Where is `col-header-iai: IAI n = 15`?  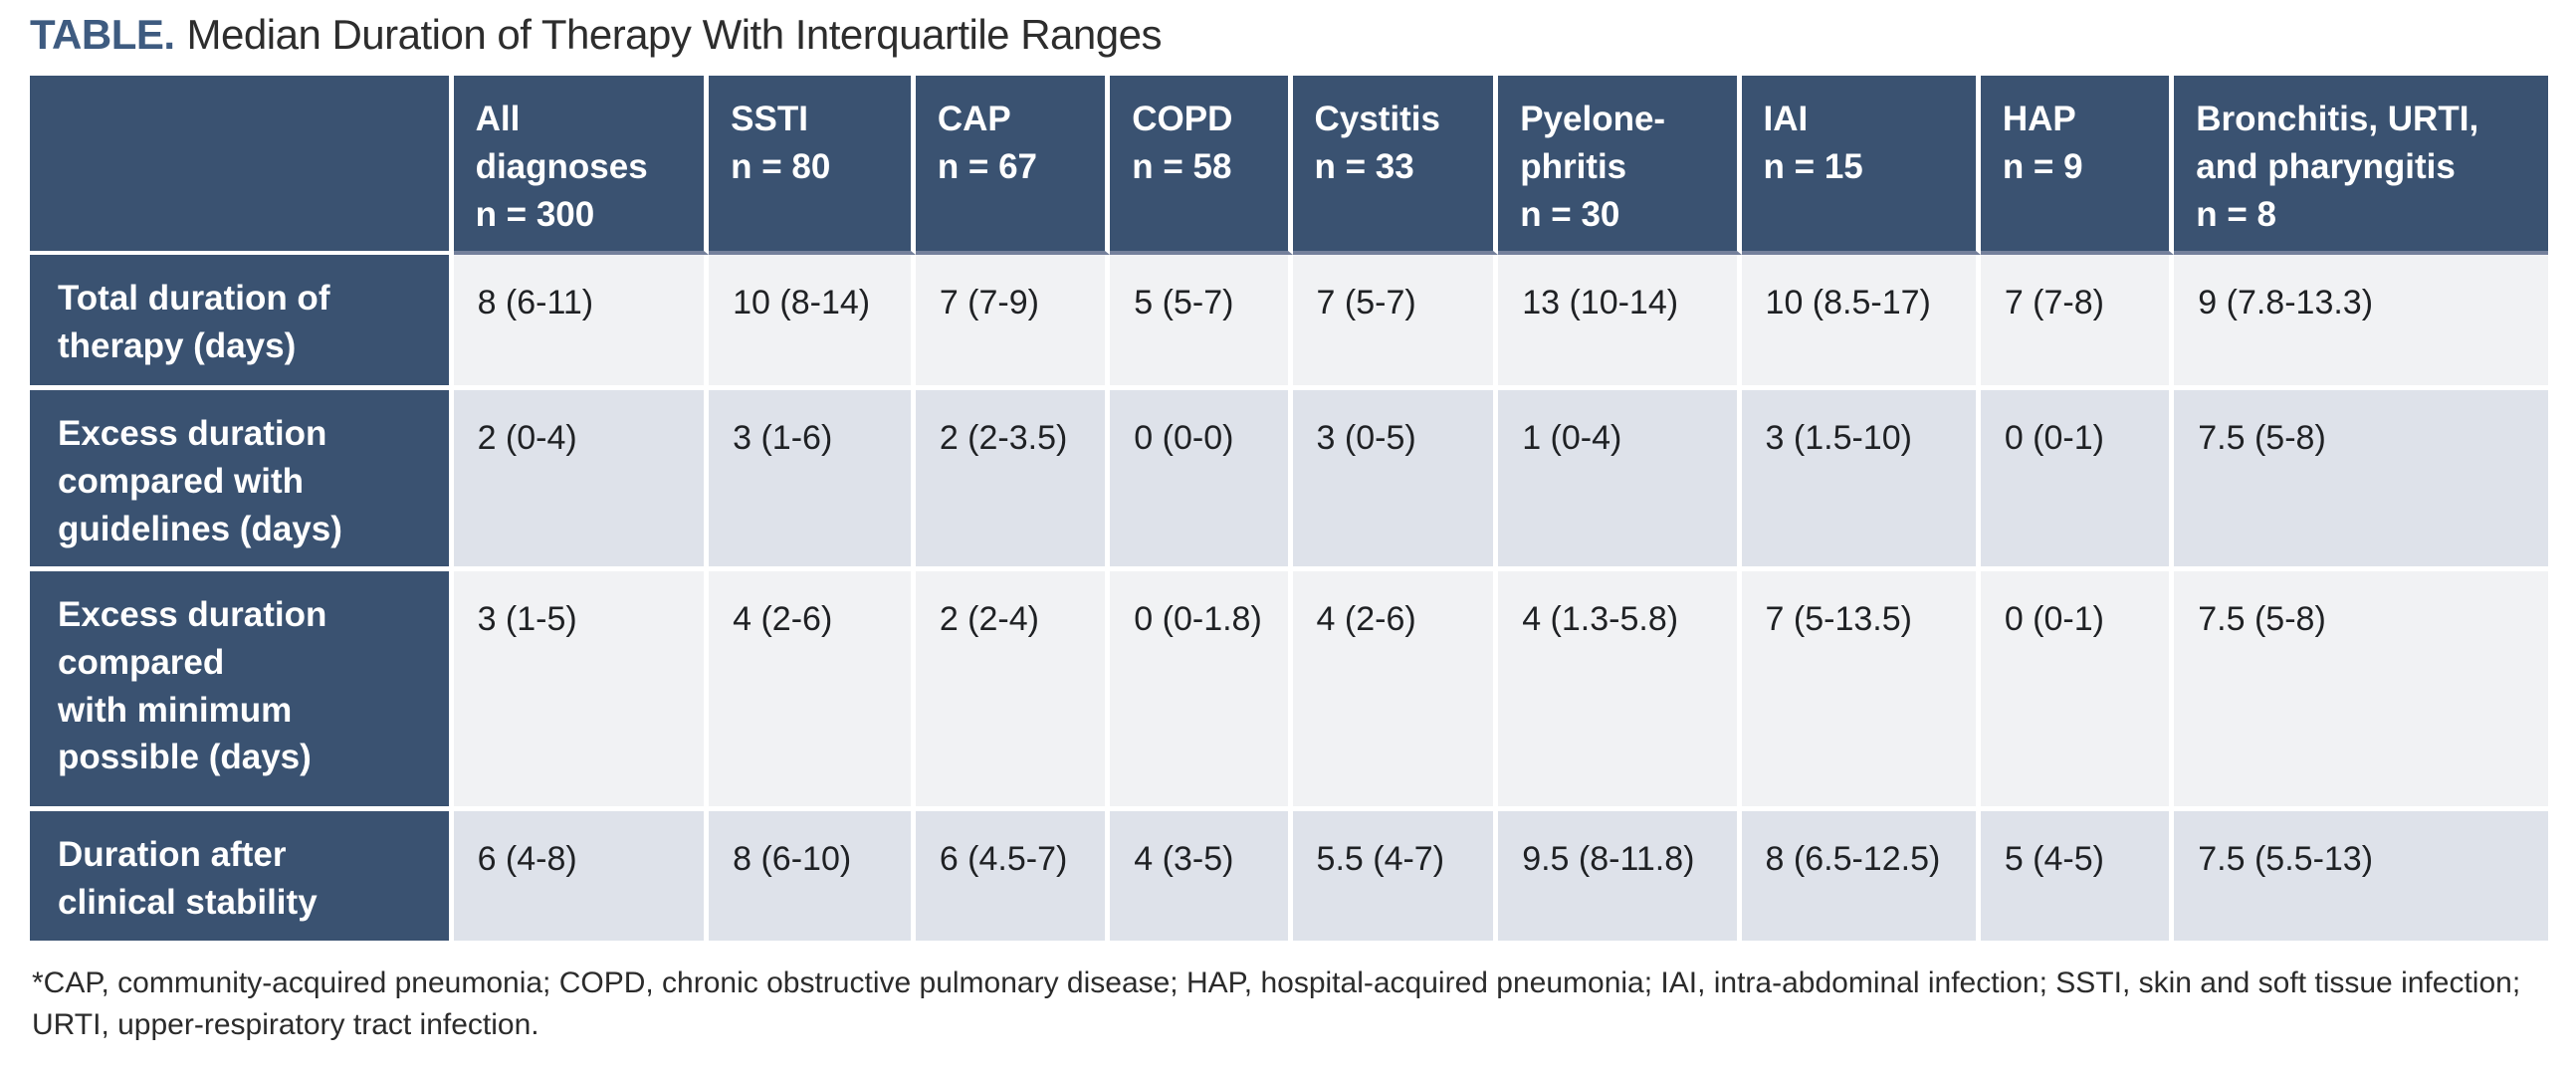 col-header-iai: IAI n = 15 is located at coordinates (1861, 166).